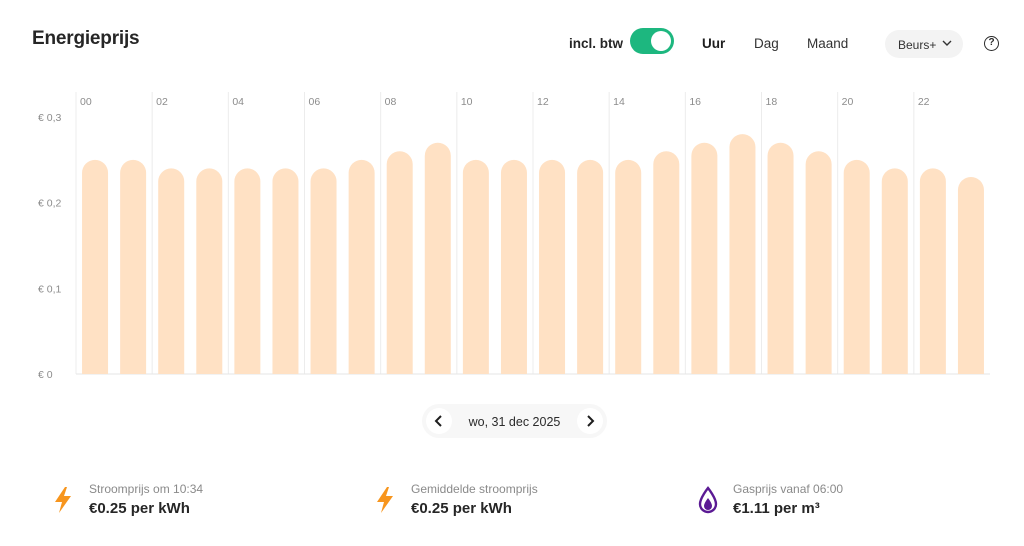 The height and width of the screenshot is (546, 1024). I want to click on stat-value: €1.11 per m³, so click(776, 508).